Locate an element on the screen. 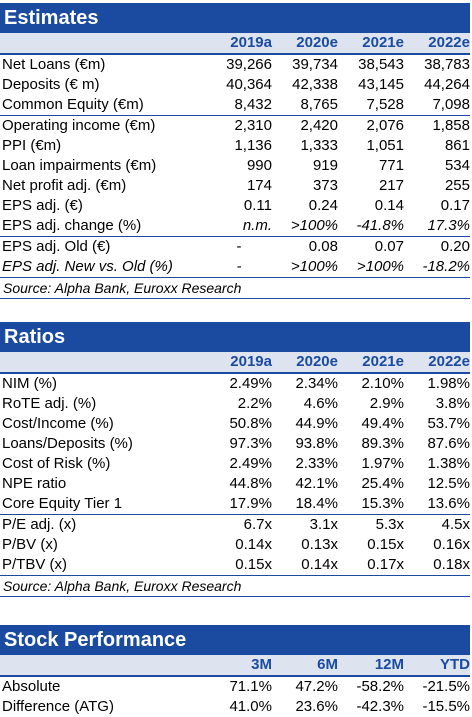  row-value: 49.4% is located at coordinates (382, 423).